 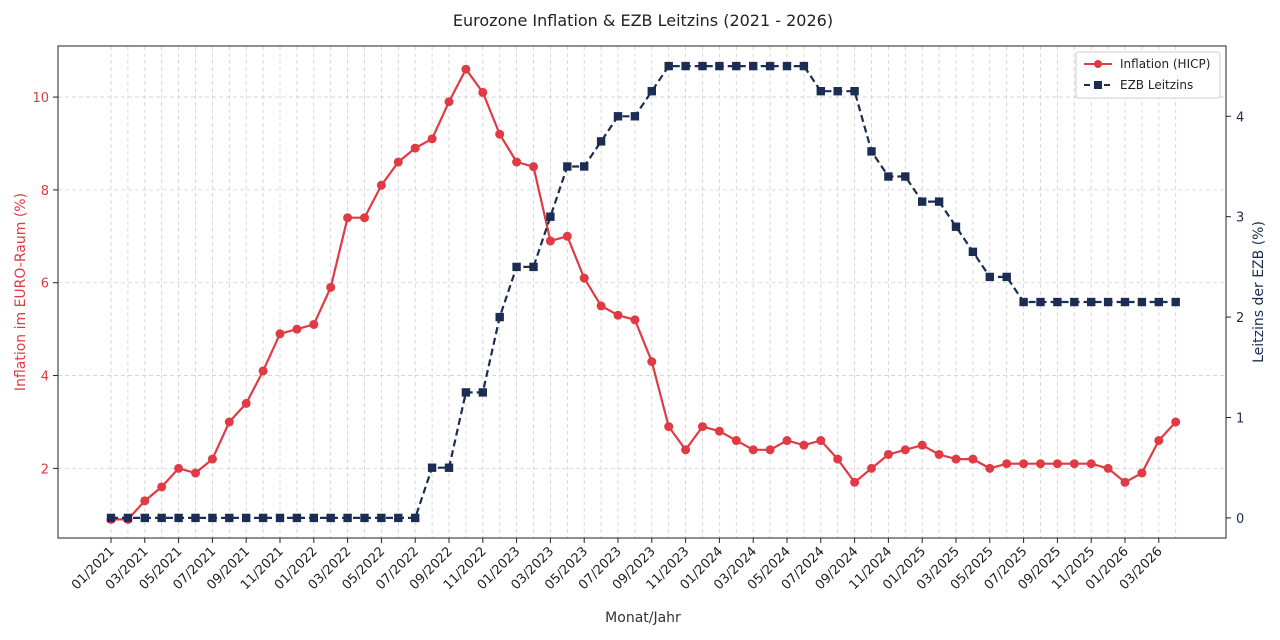 I want to click on legend-marker-leitzins, so click(x=1098, y=85).